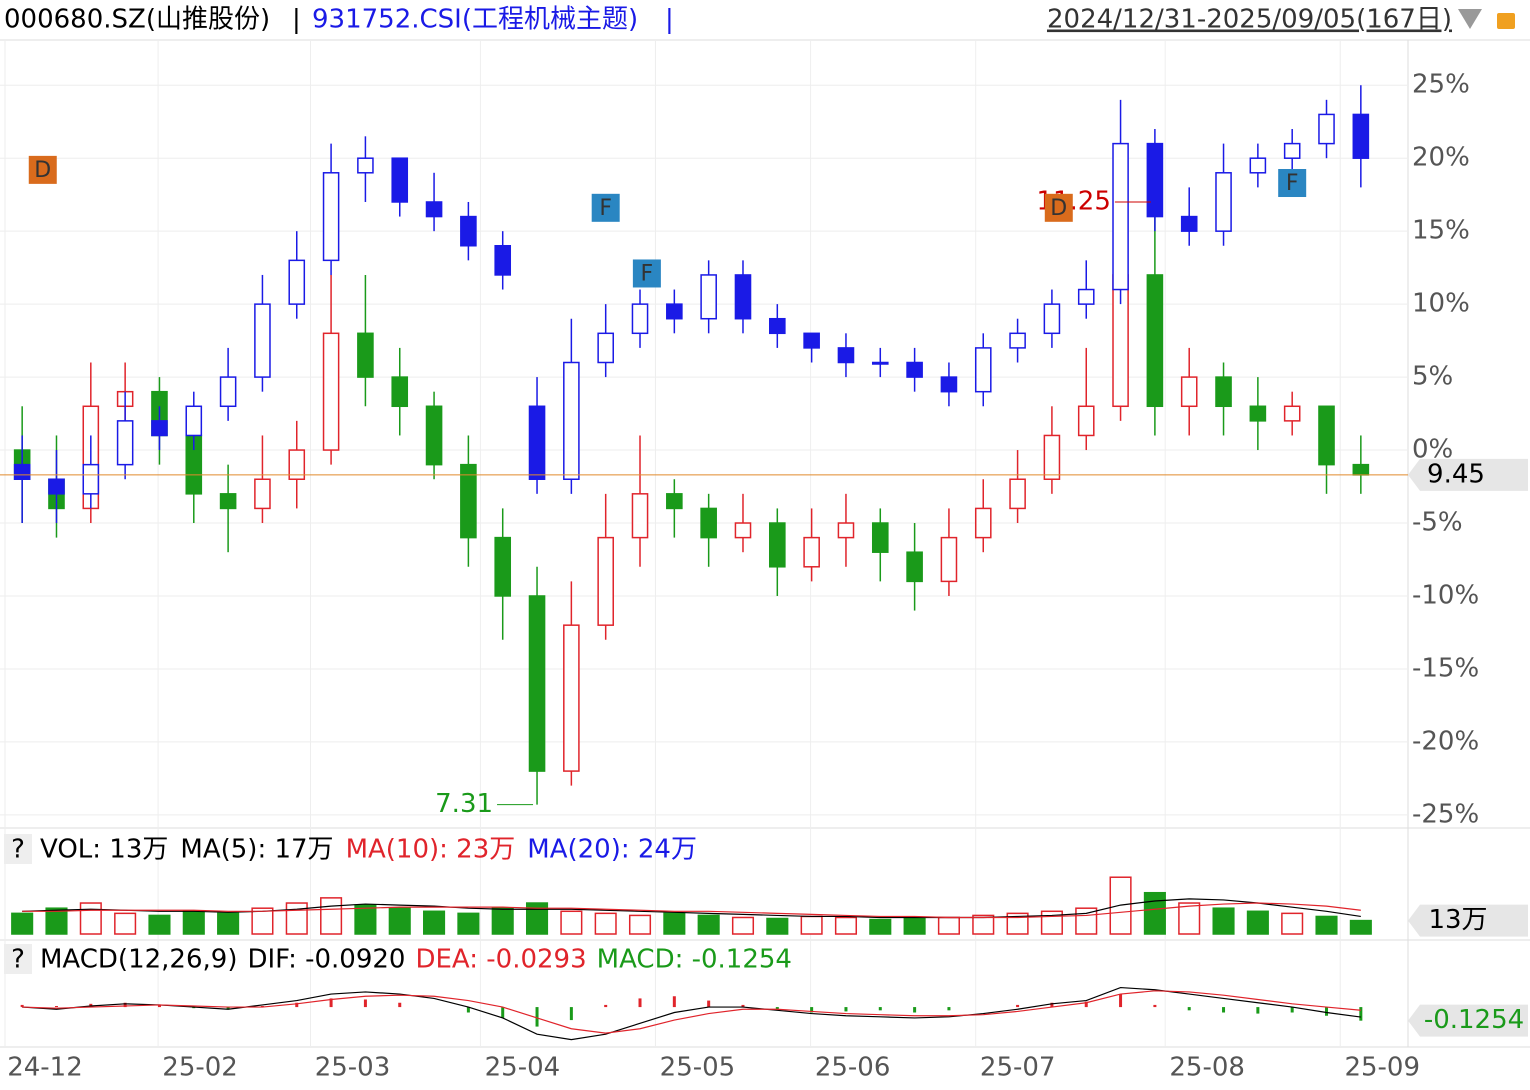  Describe the element at coordinates (1437, 523) in the screenshot. I see `y-tick-label: -5%` at that location.